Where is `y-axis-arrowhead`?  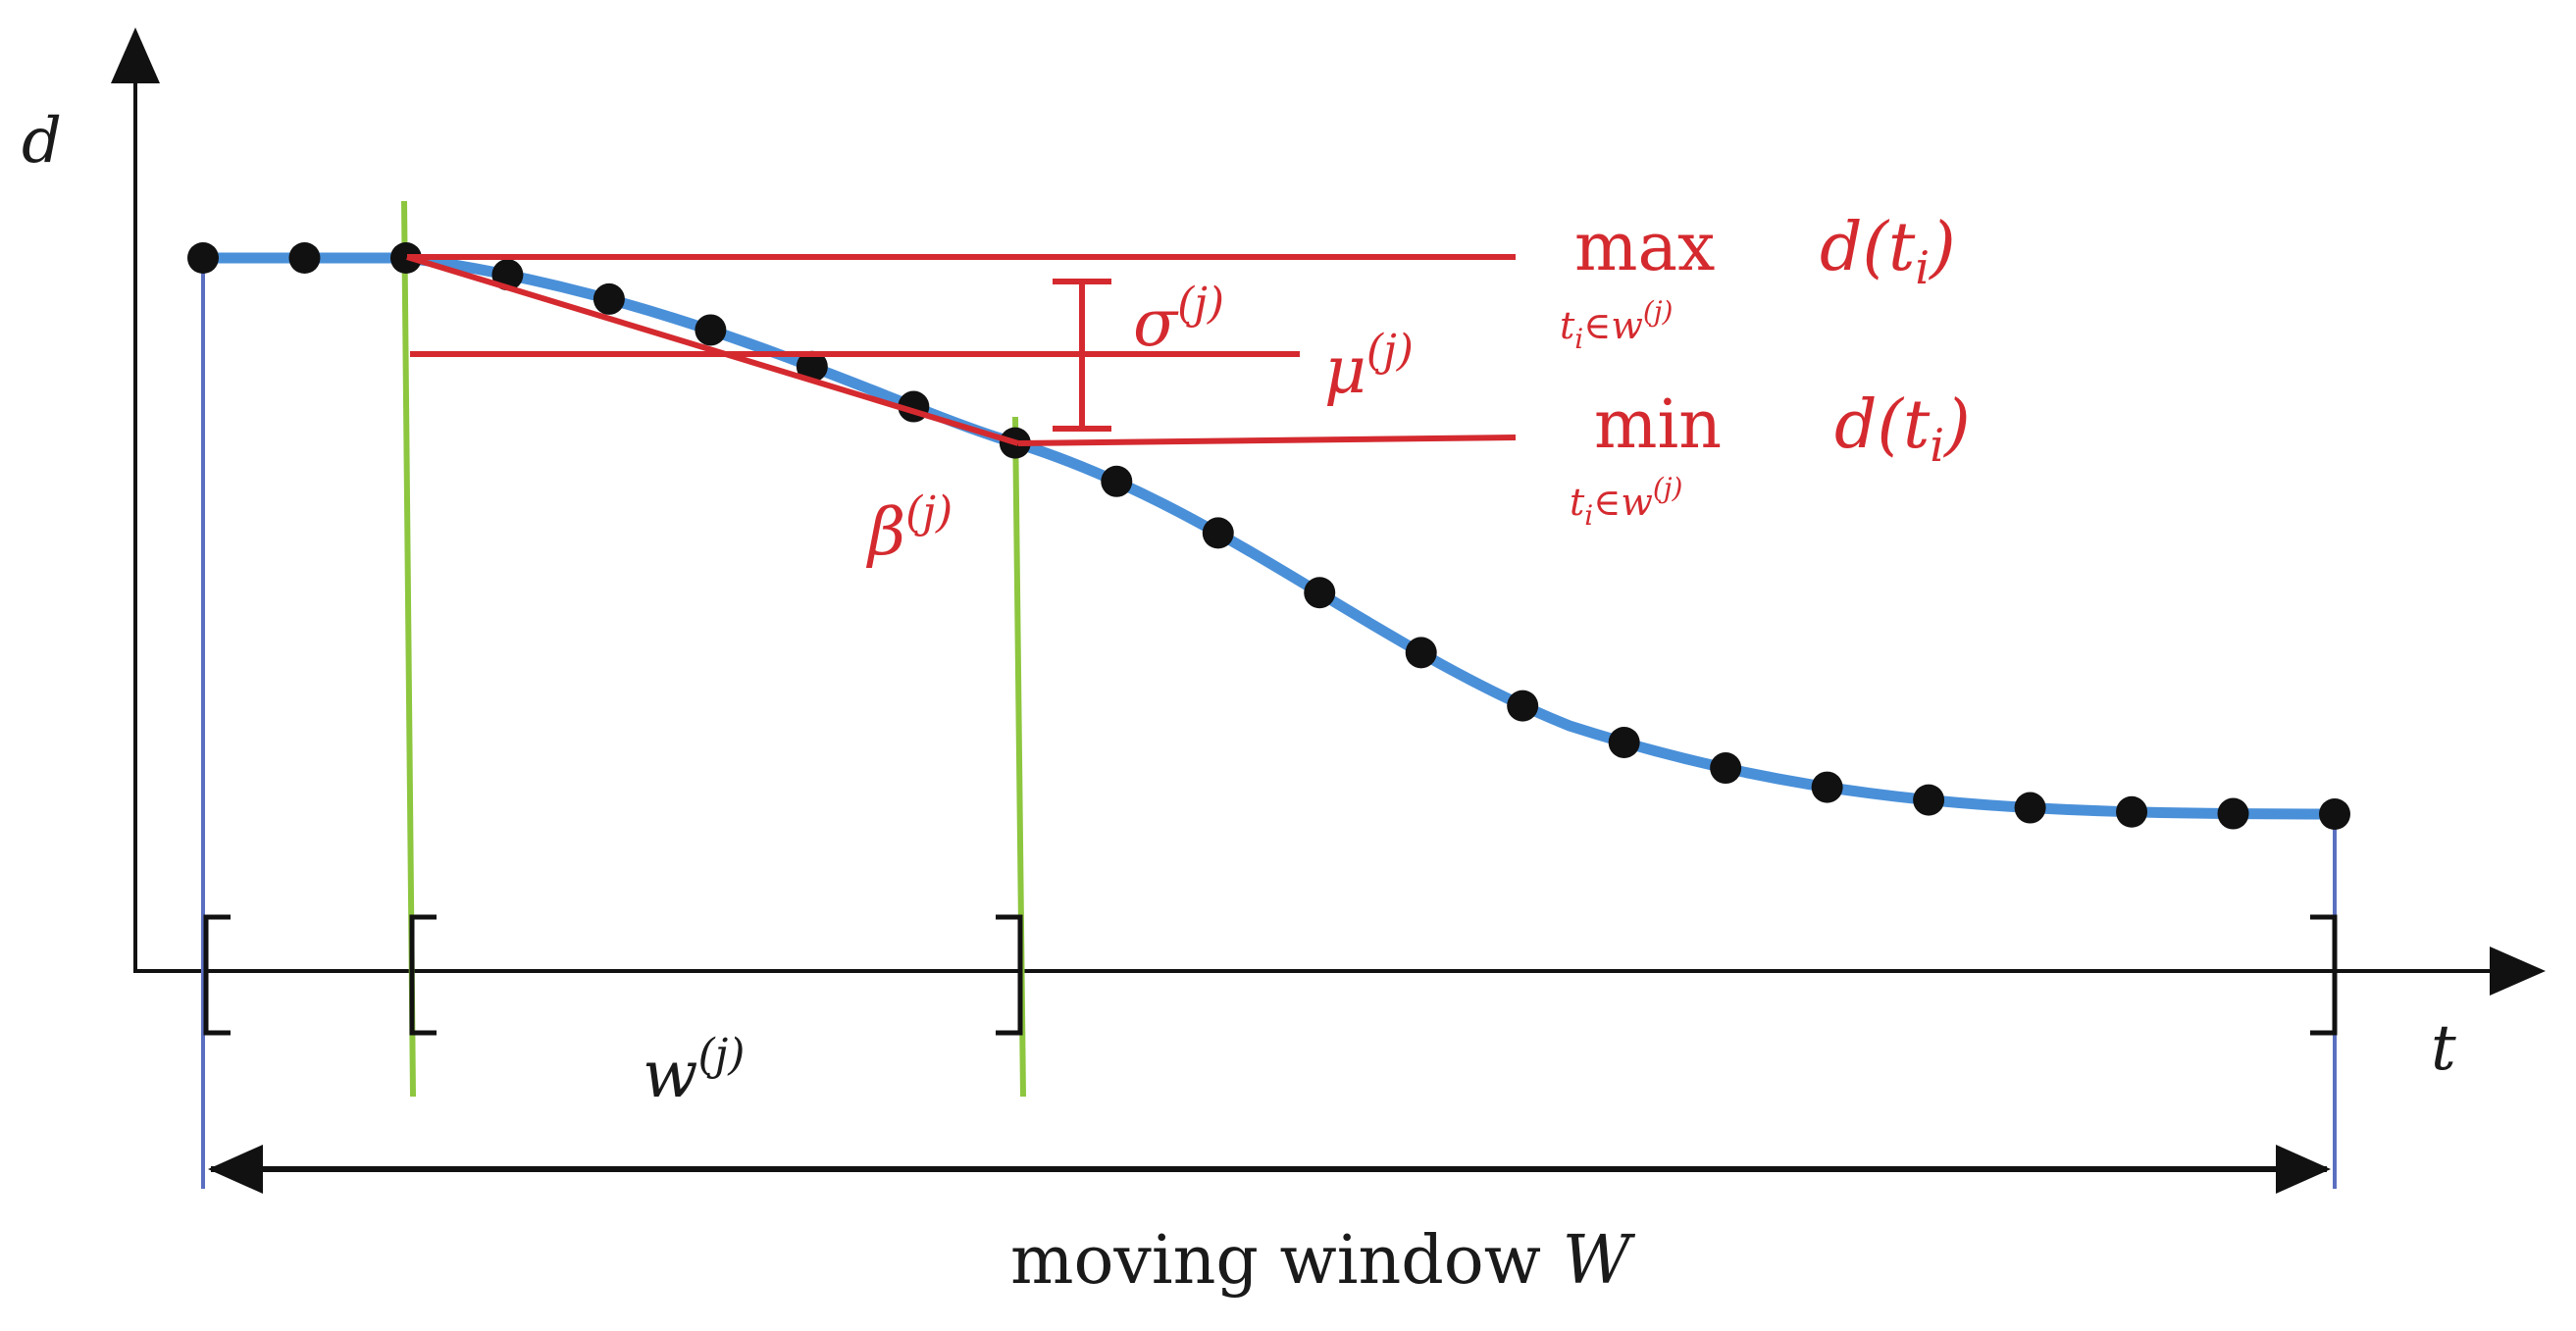
y-axis-arrowhead is located at coordinates (135, 55).